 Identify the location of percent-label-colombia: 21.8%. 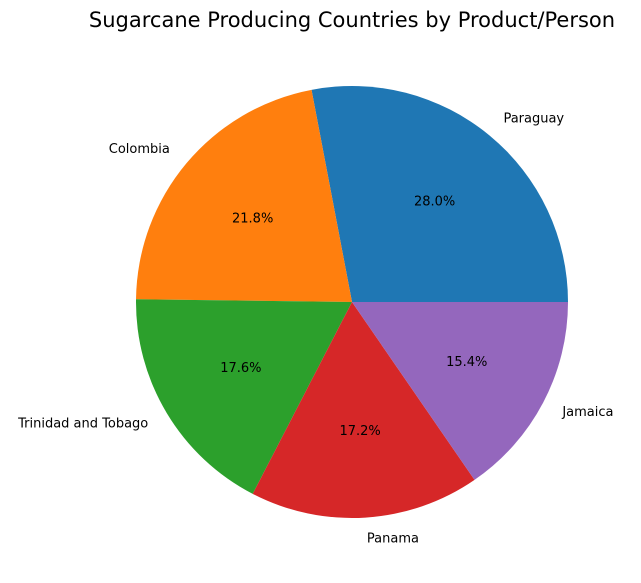
(252, 218).